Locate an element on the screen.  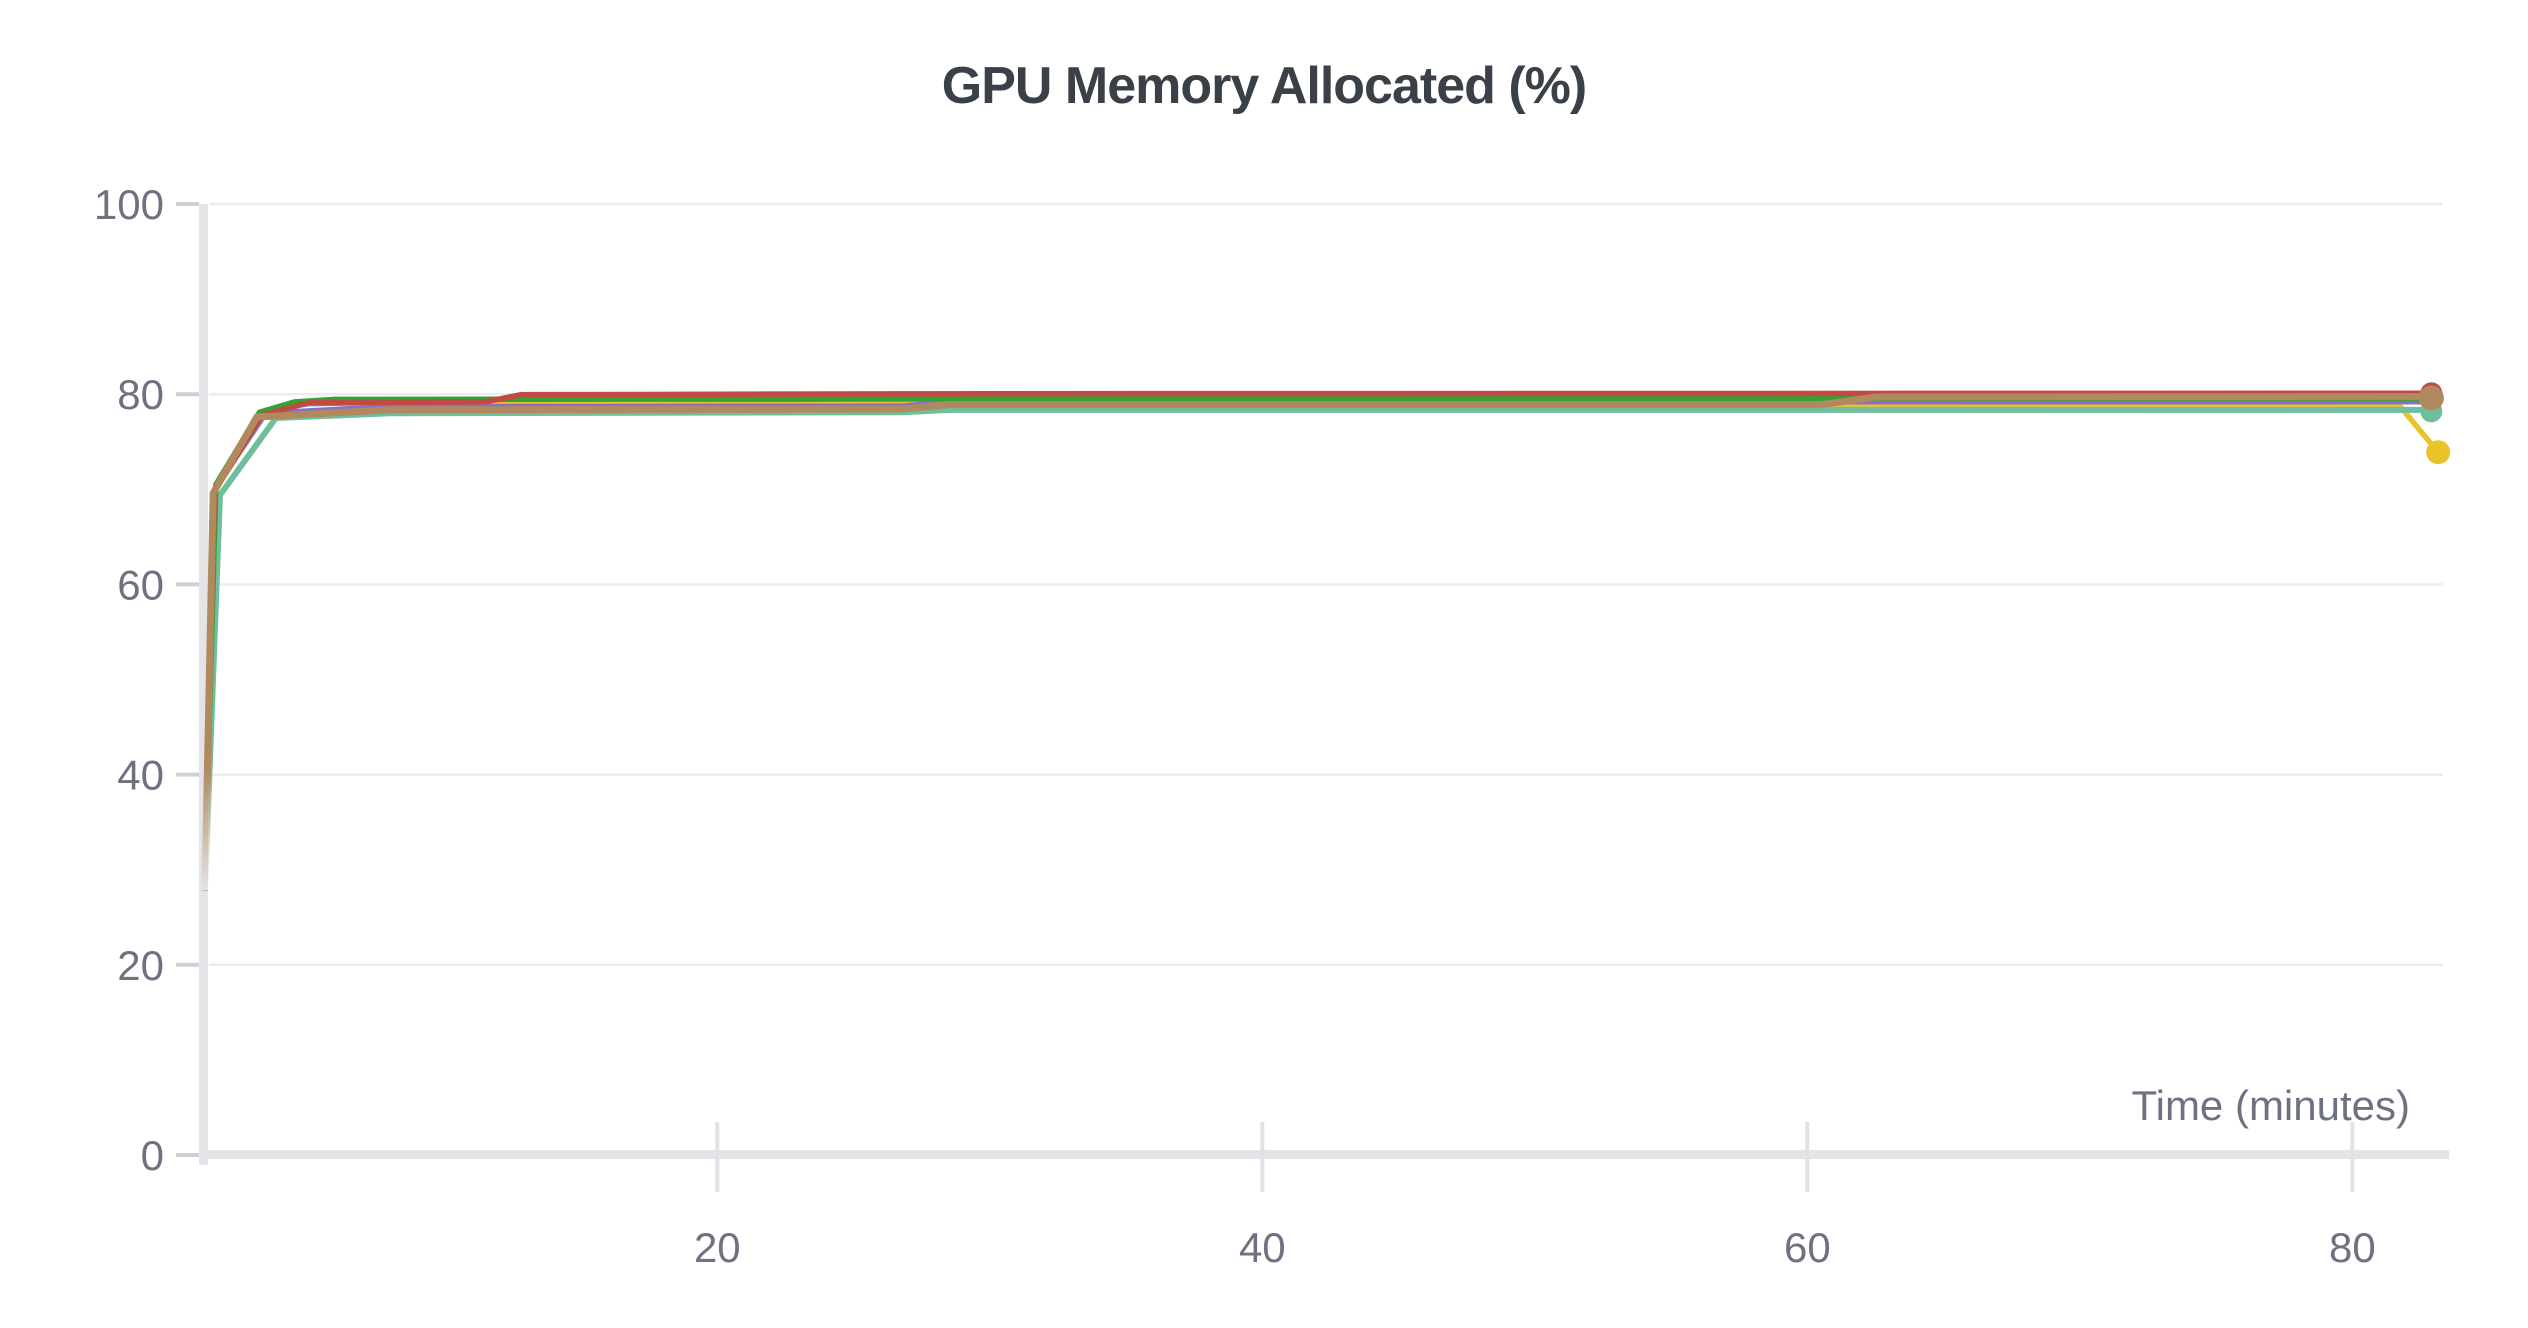
y-tick-label: 0 is located at coordinates (152, 1155).